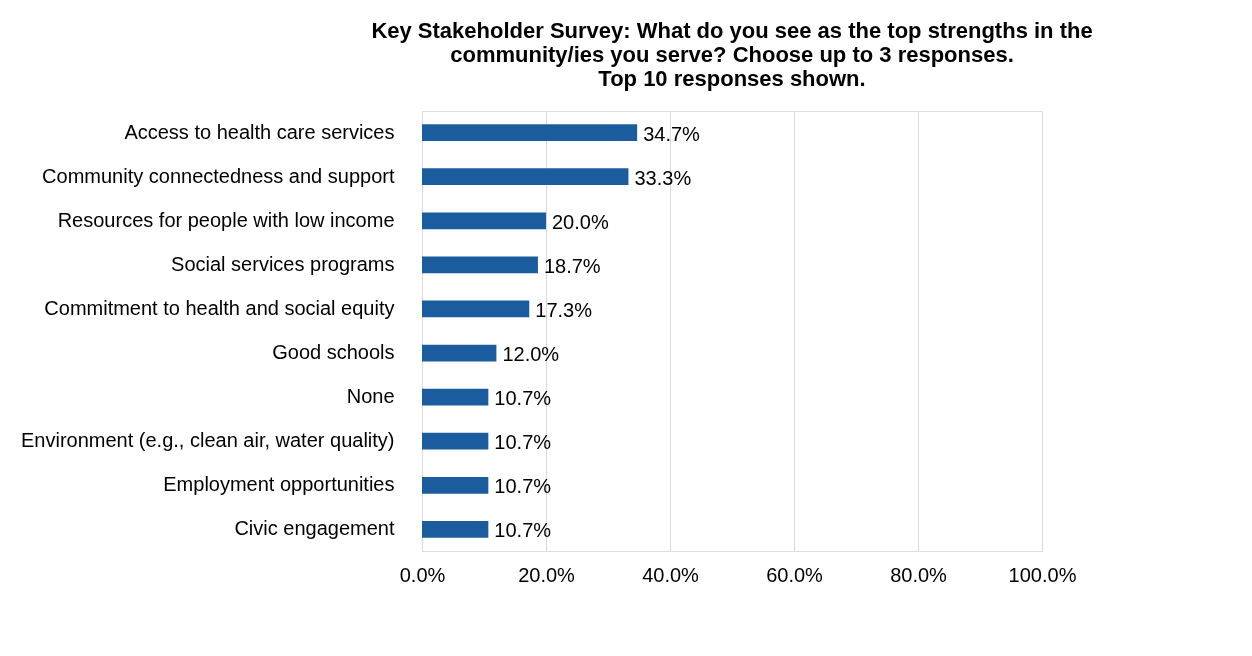  What do you see at coordinates (564, 309) in the screenshot?
I see `data-label: 17.3%` at bounding box center [564, 309].